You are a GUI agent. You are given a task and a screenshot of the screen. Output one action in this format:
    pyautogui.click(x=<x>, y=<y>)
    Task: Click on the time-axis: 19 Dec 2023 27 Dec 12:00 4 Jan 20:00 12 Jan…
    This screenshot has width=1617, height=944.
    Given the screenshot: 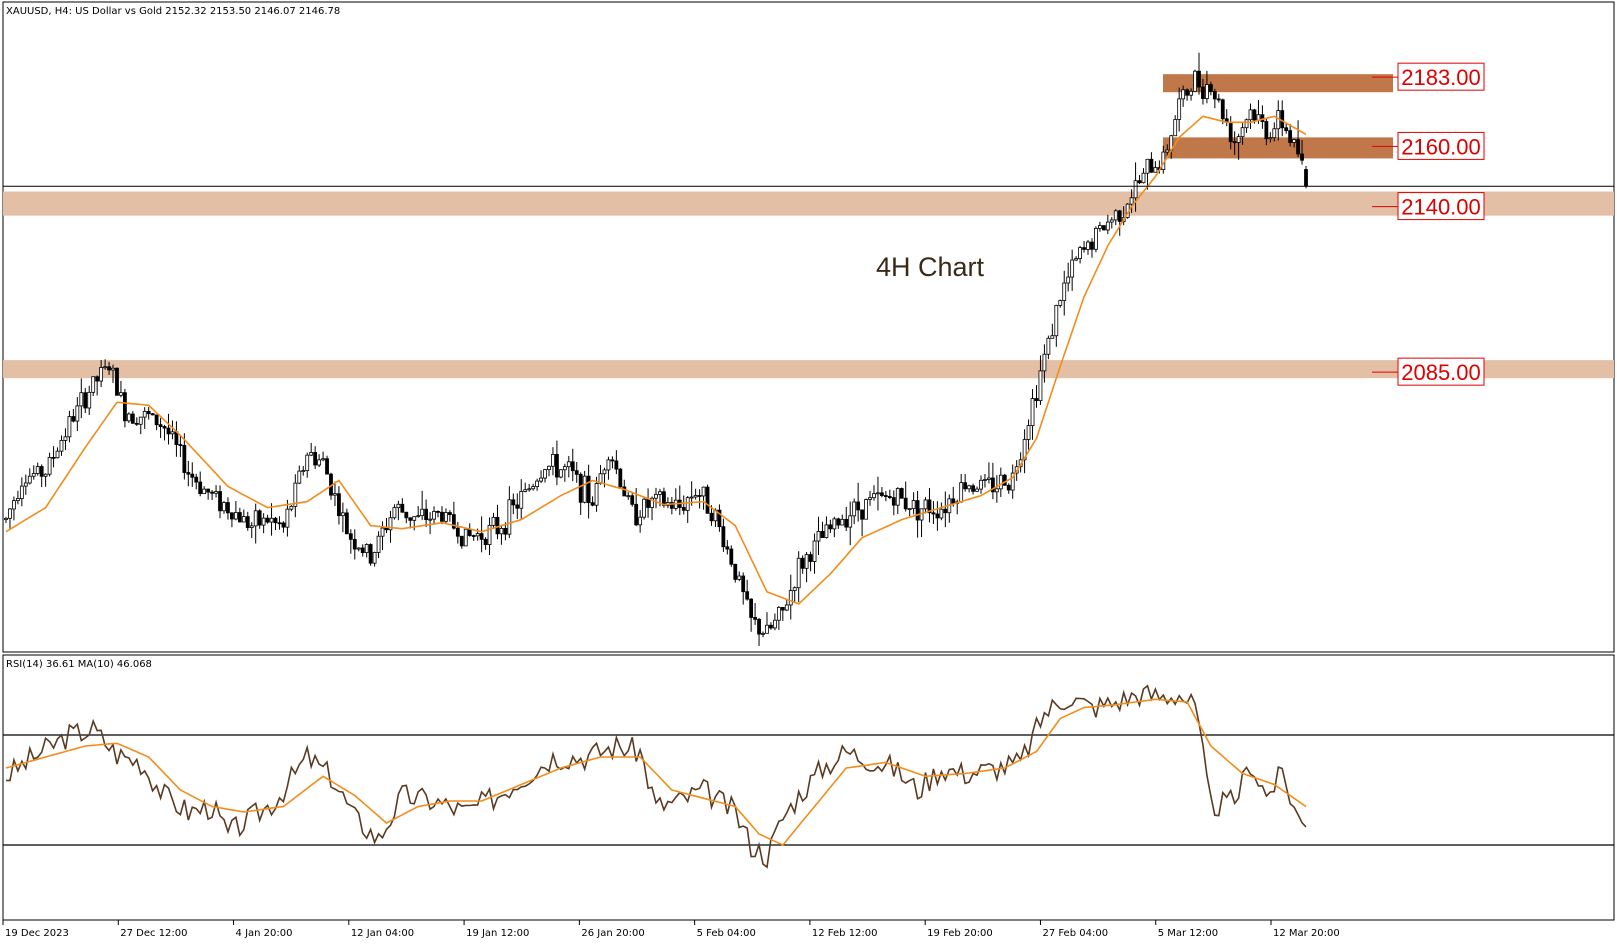 What is the action you would take?
    pyautogui.click(x=671, y=929)
    